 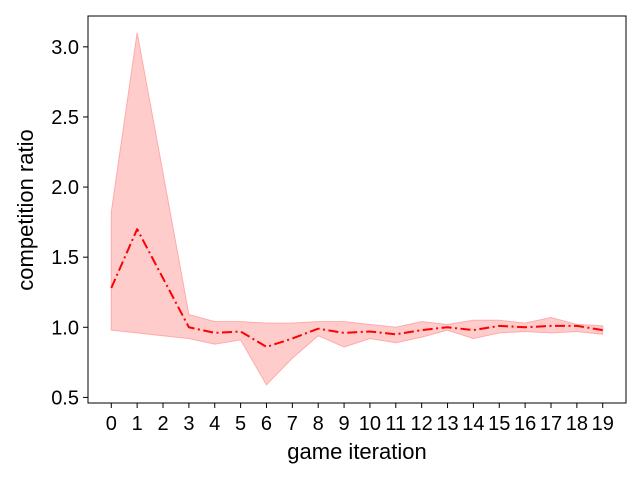 What do you see at coordinates (65, 118) in the screenshot?
I see `y-tick-label: 2.5` at bounding box center [65, 118].